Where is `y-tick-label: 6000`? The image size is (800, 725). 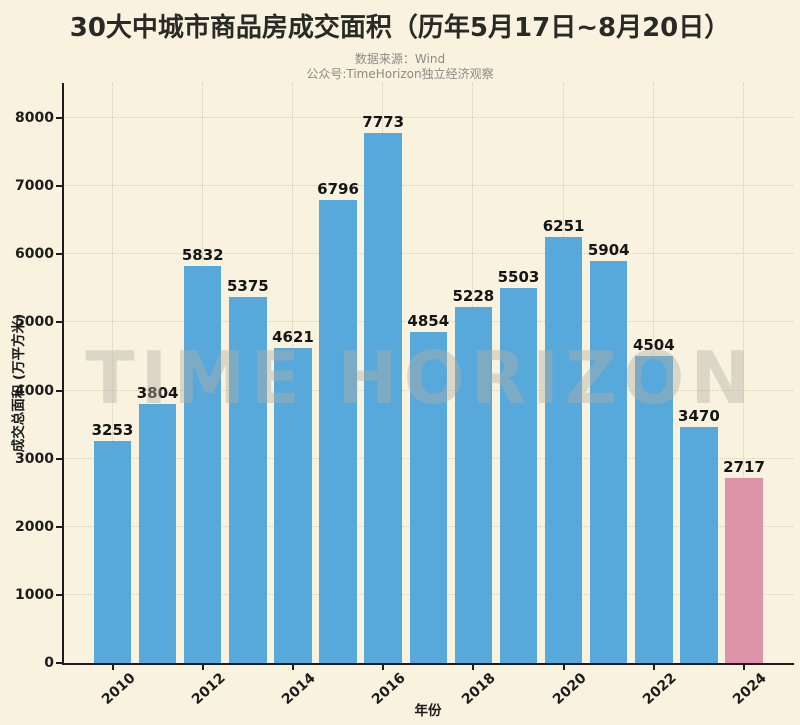 y-tick-label: 6000 is located at coordinates (34, 254).